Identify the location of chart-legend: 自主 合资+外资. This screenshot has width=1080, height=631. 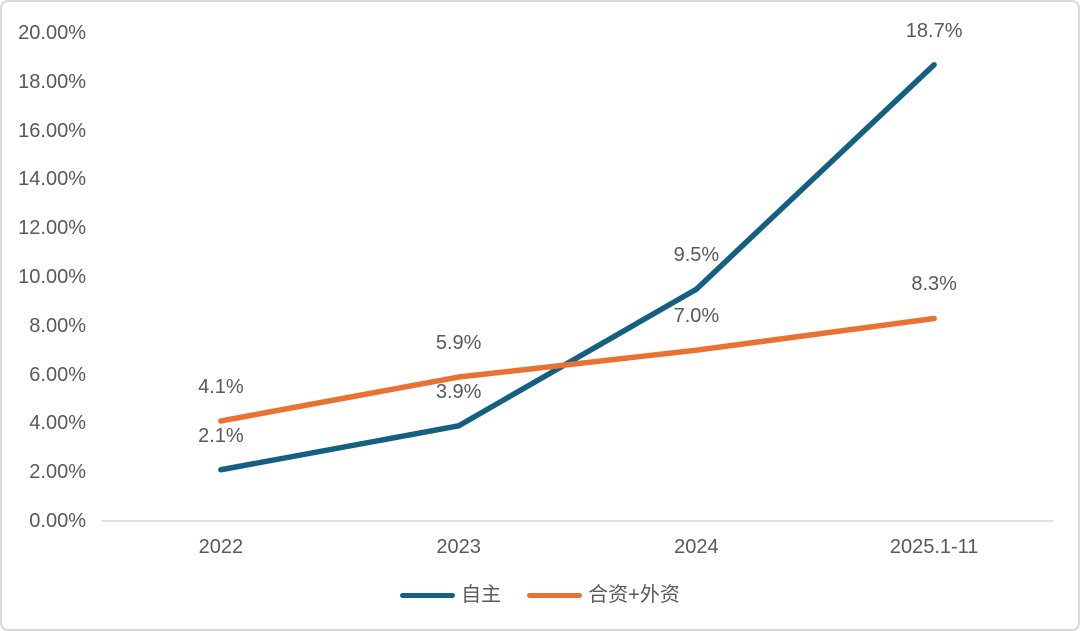
(540, 595).